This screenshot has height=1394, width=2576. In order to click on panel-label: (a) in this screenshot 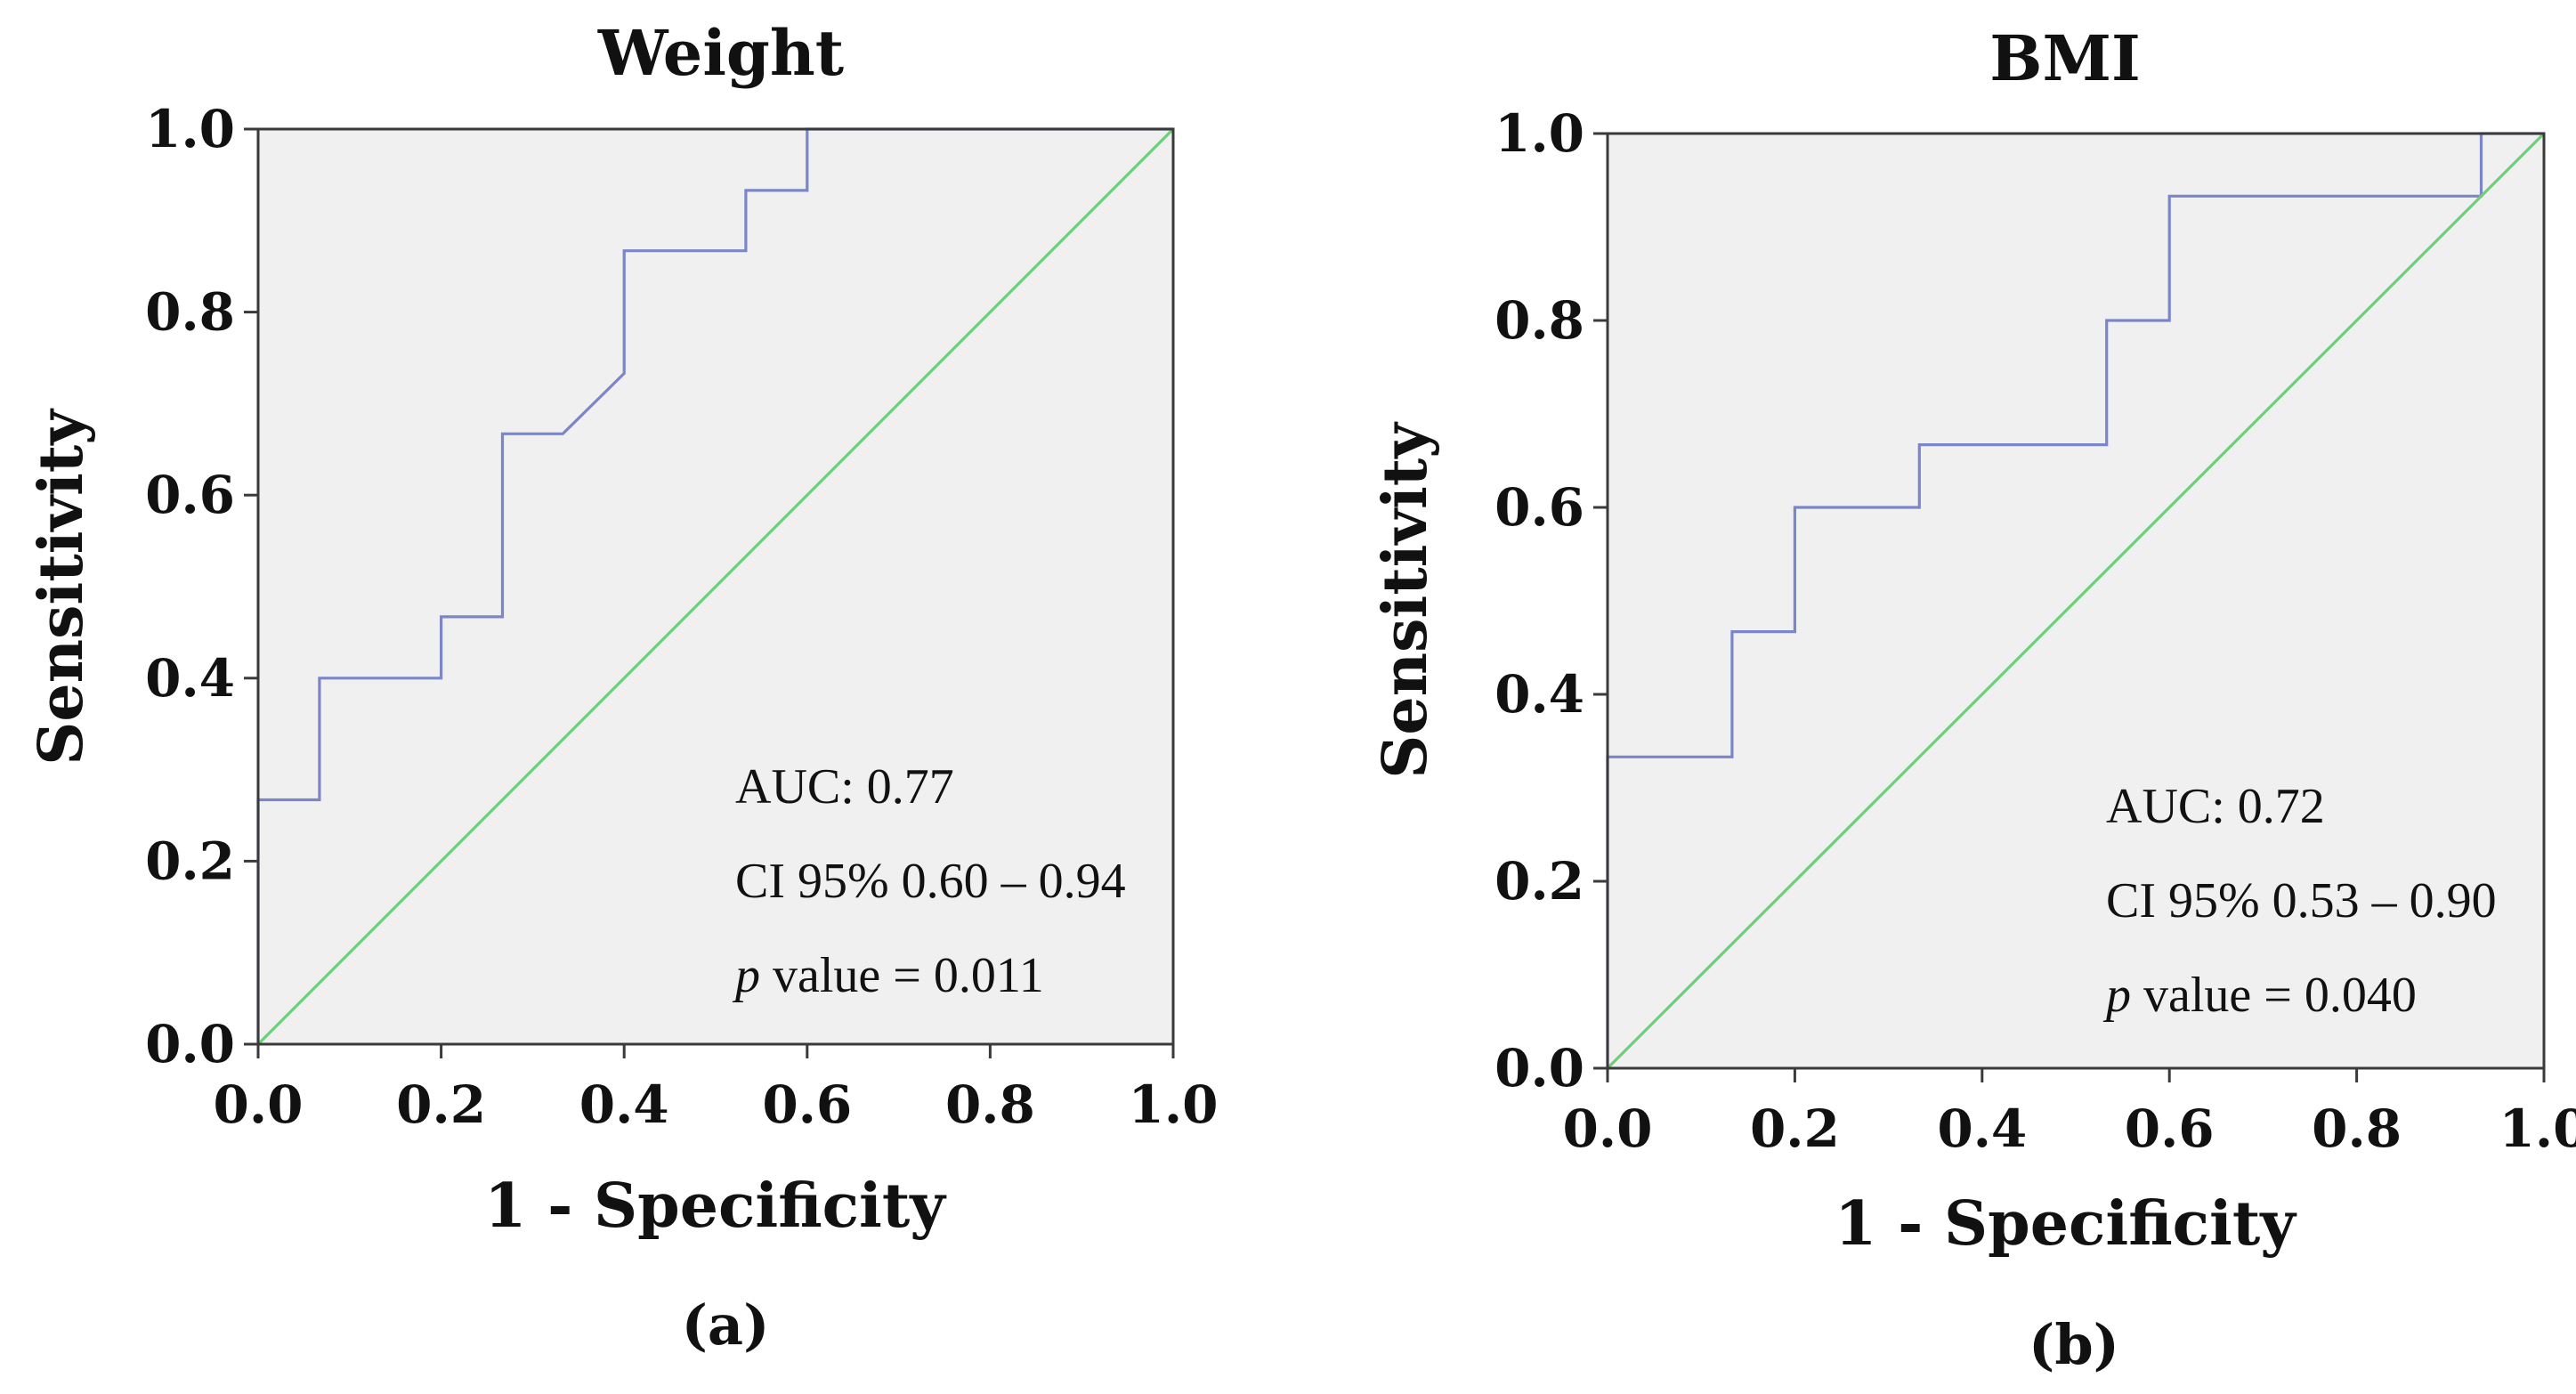, I will do `click(726, 1325)`.